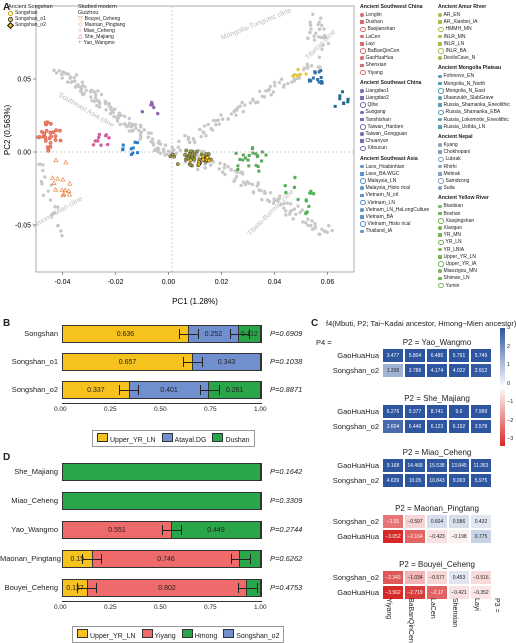 The width and height of the screenshot is (516, 643). I want to click on p-value: P=0.3309, so click(286, 500).